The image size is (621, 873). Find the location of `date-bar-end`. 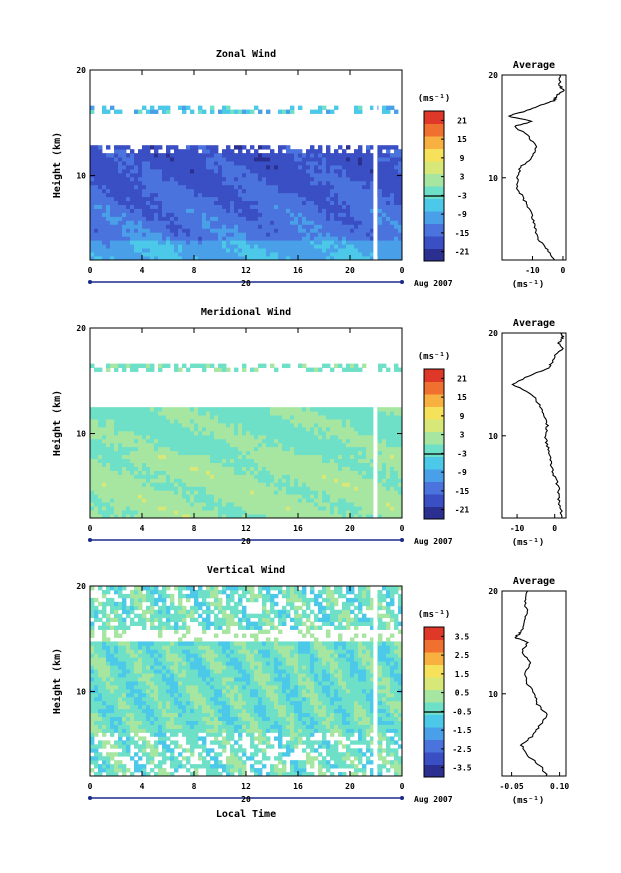

date-bar-end is located at coordinates (402, 540).